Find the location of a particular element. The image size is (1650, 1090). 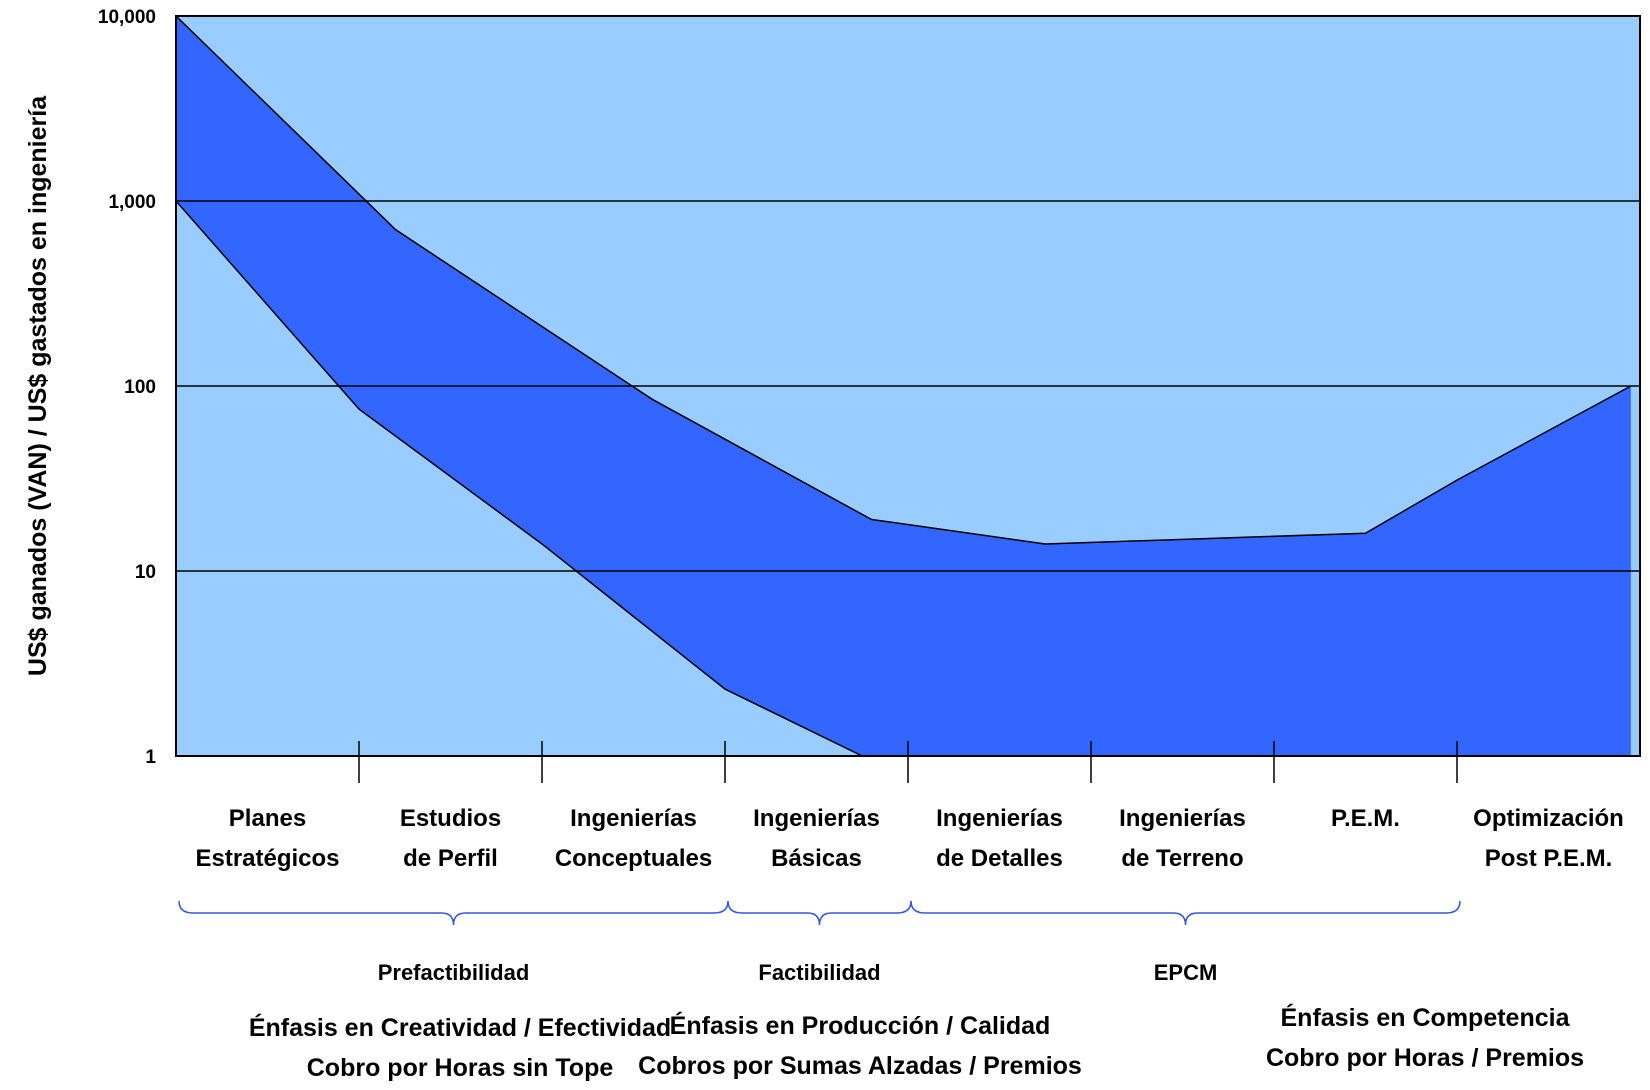

y-tick-label: 10 is located at coordinates (145, 572).